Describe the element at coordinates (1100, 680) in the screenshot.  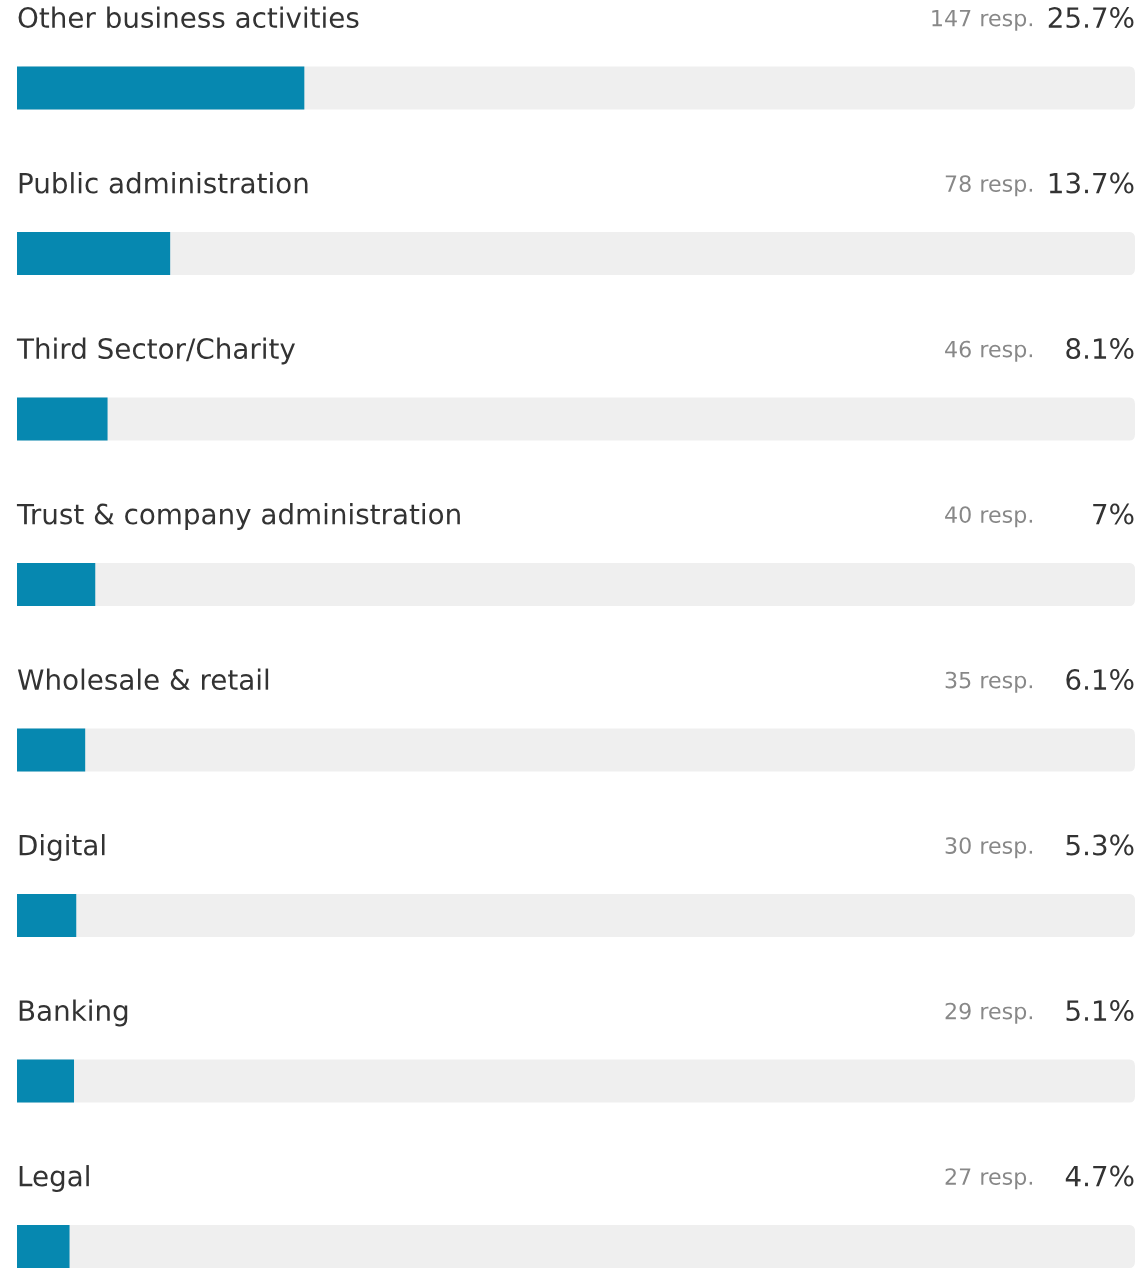
I see `data-label: 6.1%` at that location.